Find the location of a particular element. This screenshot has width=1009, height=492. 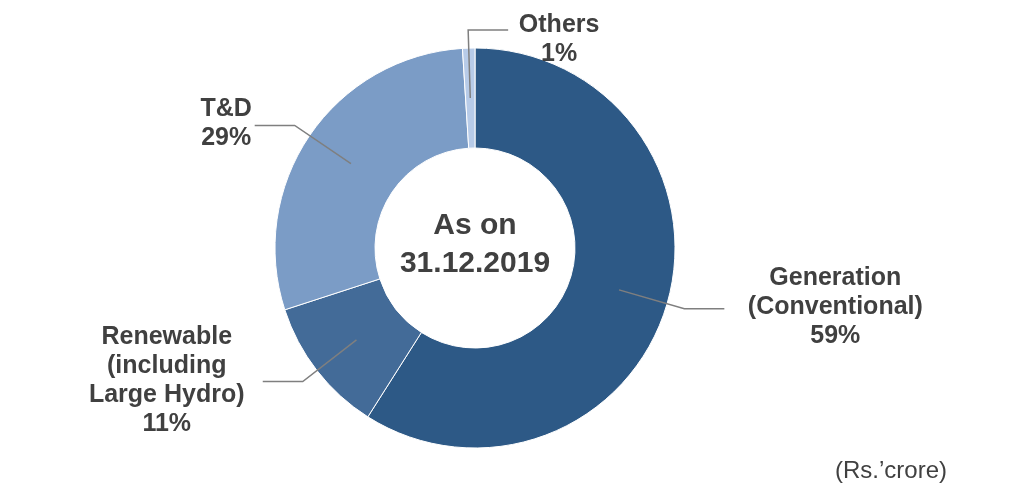

slice-label: Renewable (including Large Hydro) is located at coordinates (166, 363).